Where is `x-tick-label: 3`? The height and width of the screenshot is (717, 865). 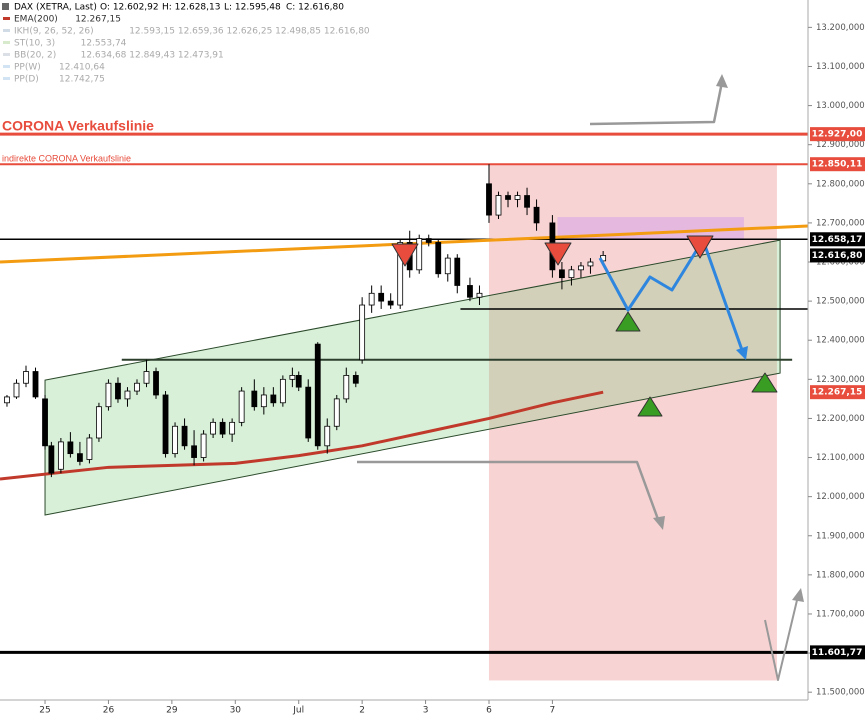 x-tick-label: 3 is located at coordinates (426, 711).